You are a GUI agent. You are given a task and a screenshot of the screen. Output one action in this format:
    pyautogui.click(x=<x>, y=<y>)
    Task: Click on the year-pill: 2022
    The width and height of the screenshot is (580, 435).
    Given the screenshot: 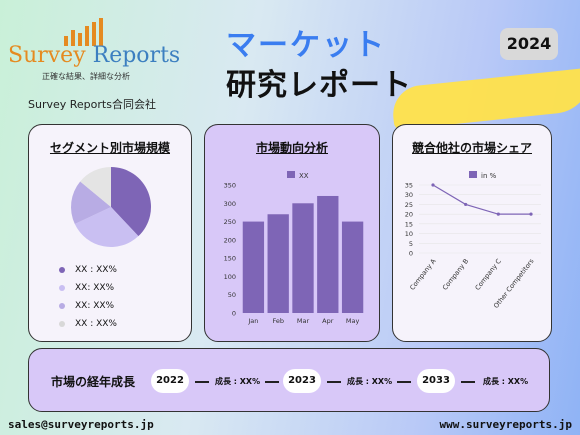 What is the action you would take?
    pyautogui.click(x=170, y=381)
    